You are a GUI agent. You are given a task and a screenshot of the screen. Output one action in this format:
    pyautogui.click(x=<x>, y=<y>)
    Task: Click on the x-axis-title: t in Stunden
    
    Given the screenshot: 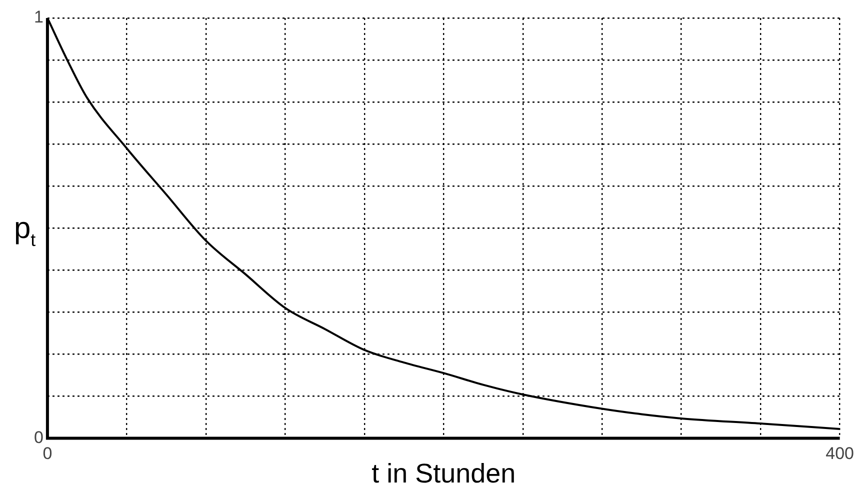 What is the action you would take?
    pyautogui.click(x=444, y=473)
    